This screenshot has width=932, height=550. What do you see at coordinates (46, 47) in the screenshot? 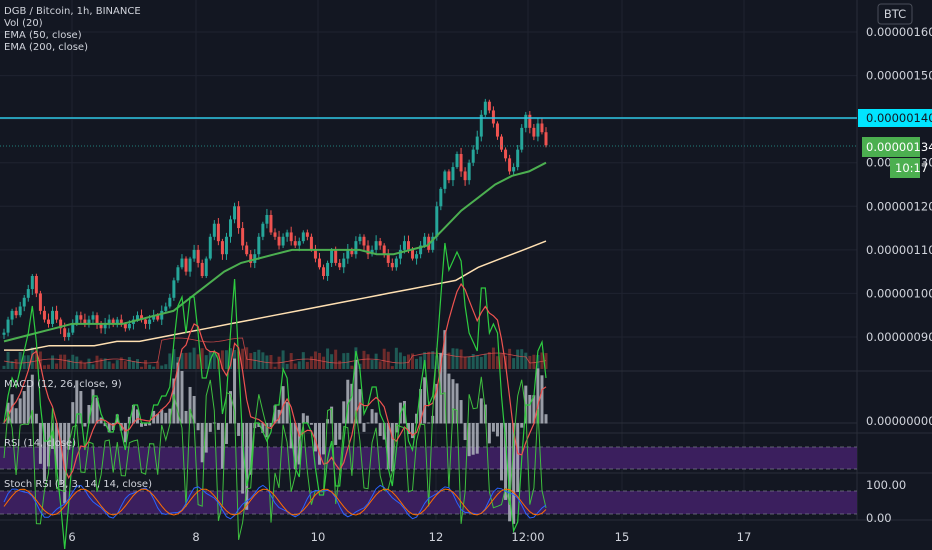
I see `ema200-label: EMA (200, close)` at bounding box center [46, 47].